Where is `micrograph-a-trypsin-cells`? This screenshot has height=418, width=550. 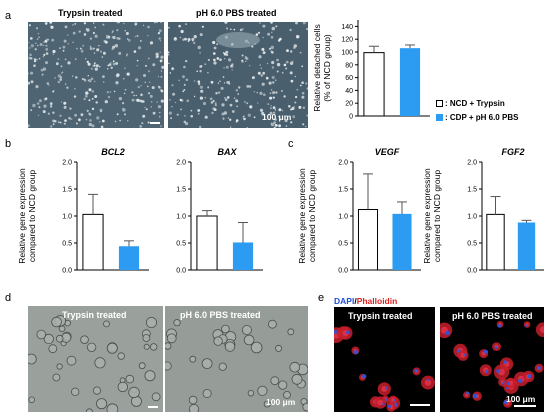
micrograph-a-trypsin-cells is located at coordinates (96, 75).